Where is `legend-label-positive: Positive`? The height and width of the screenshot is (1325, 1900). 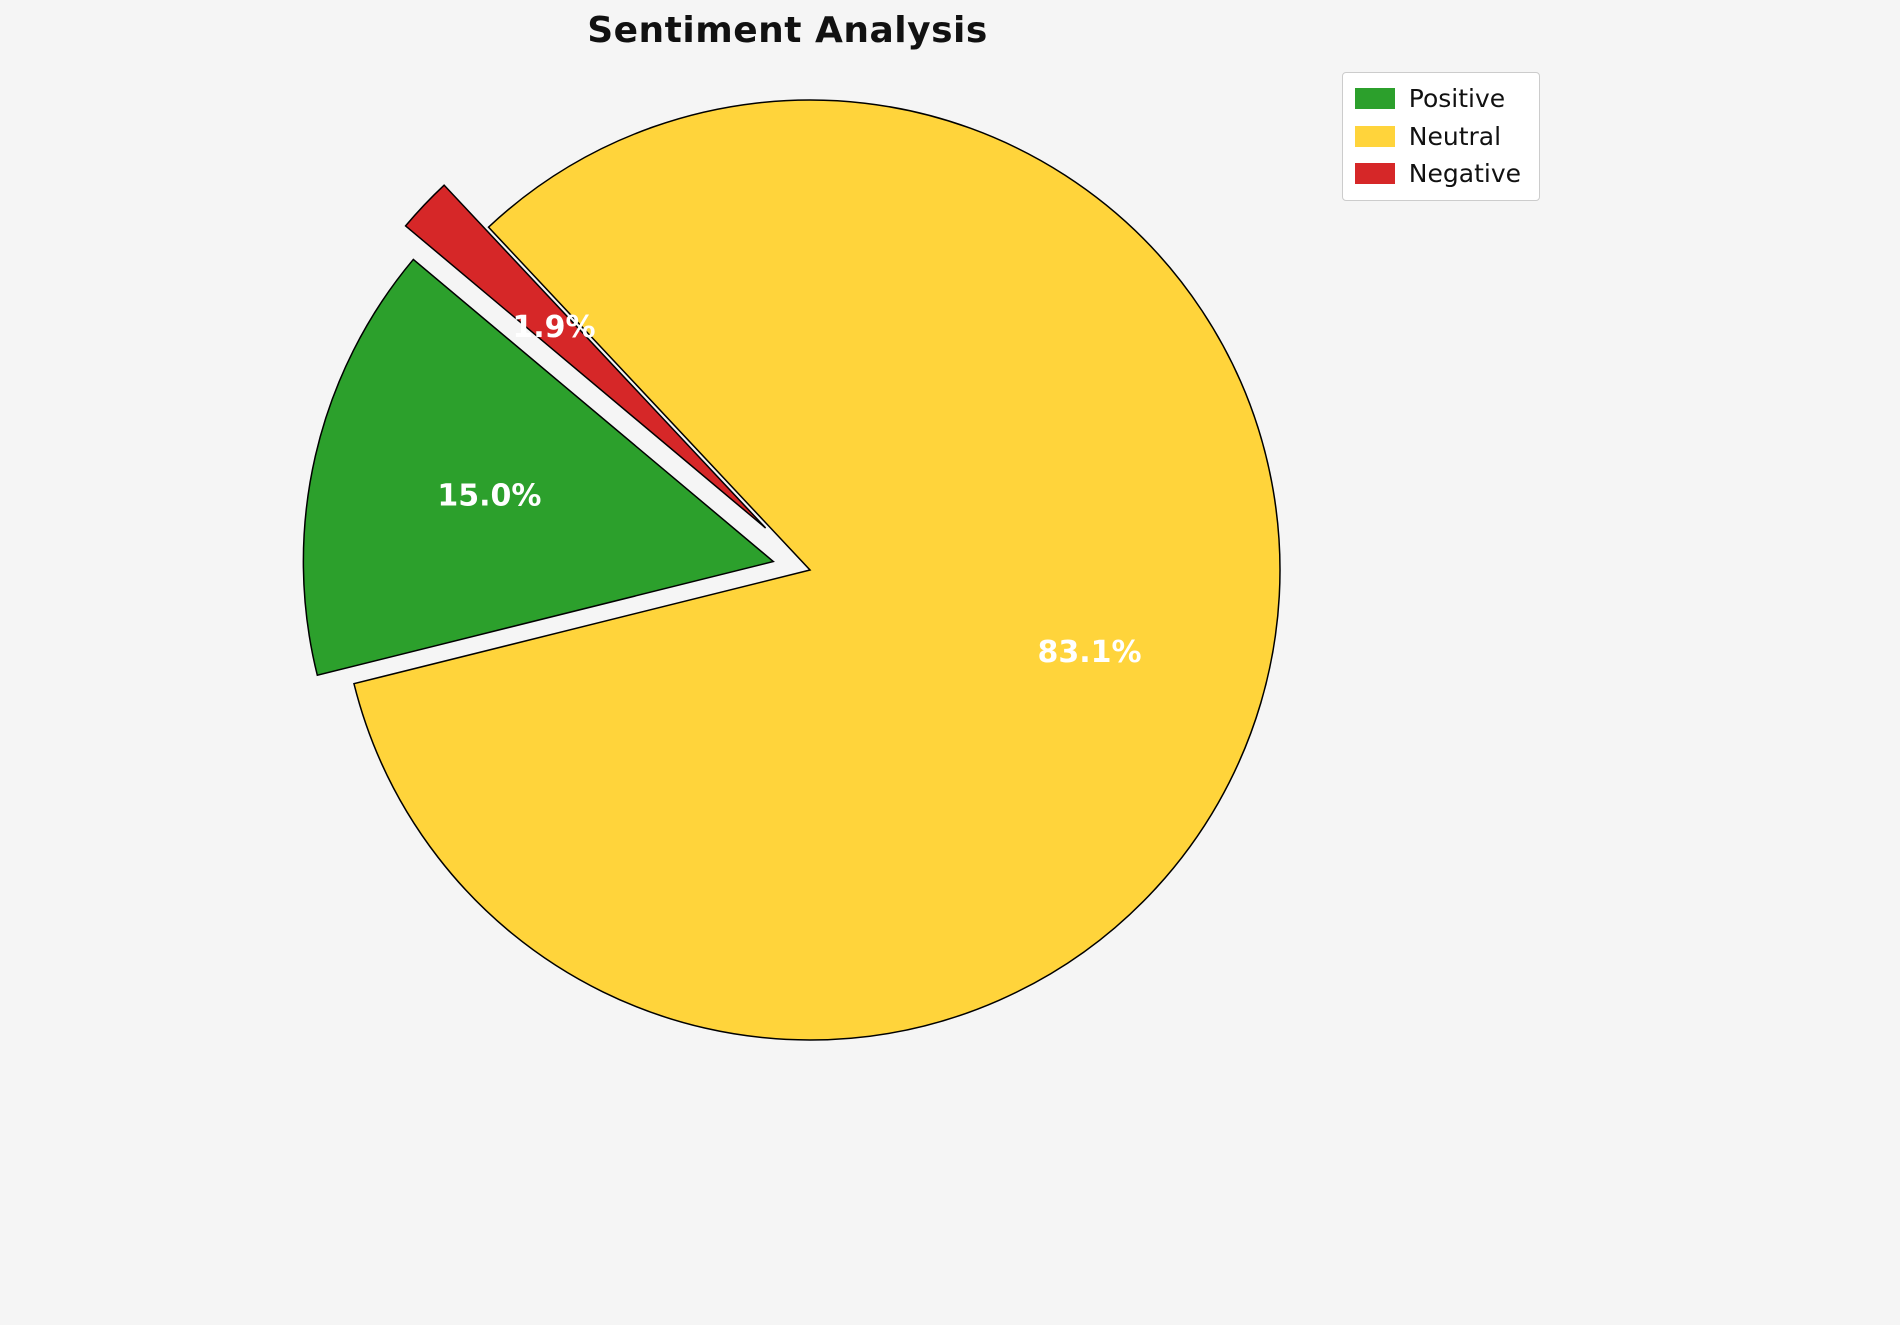
legend-label-positive: Positive is located at coordinates (1457, 98).